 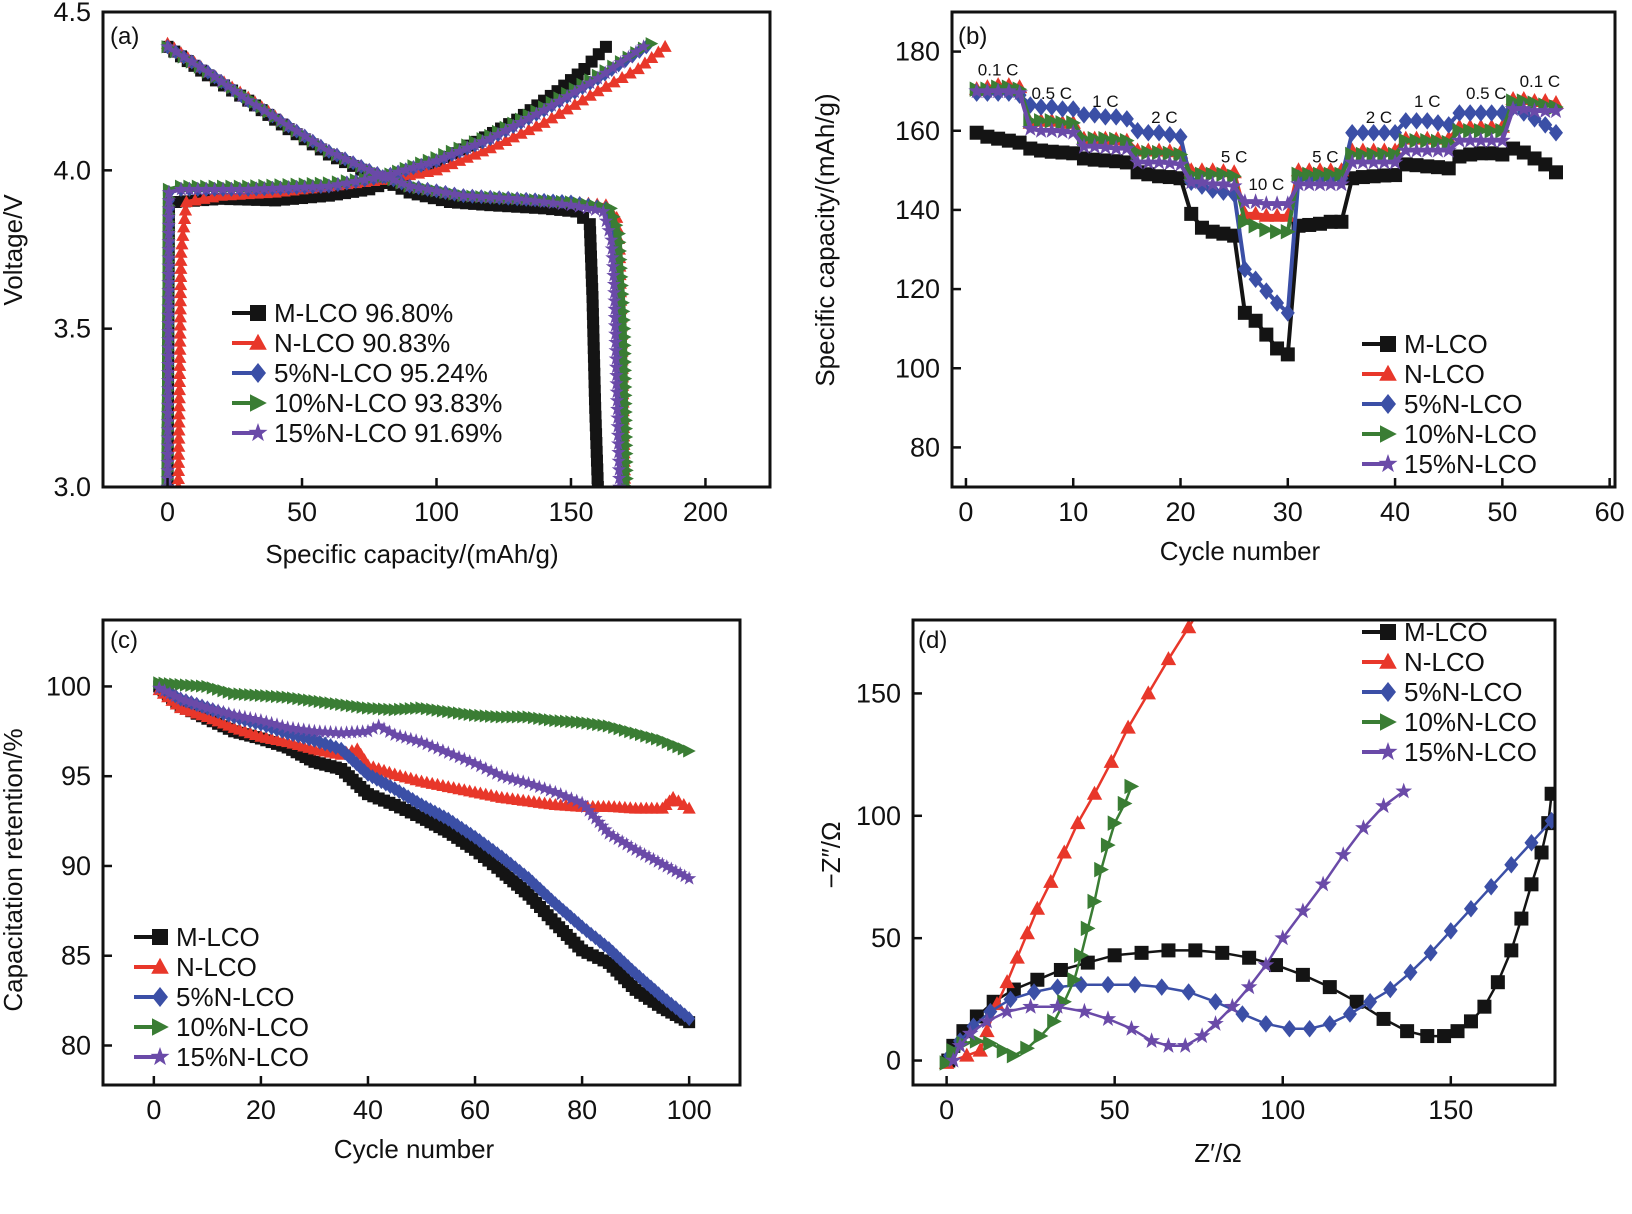 I want to click on panel-c-xlabel: Cycle number, so click(x=414, y=1149).